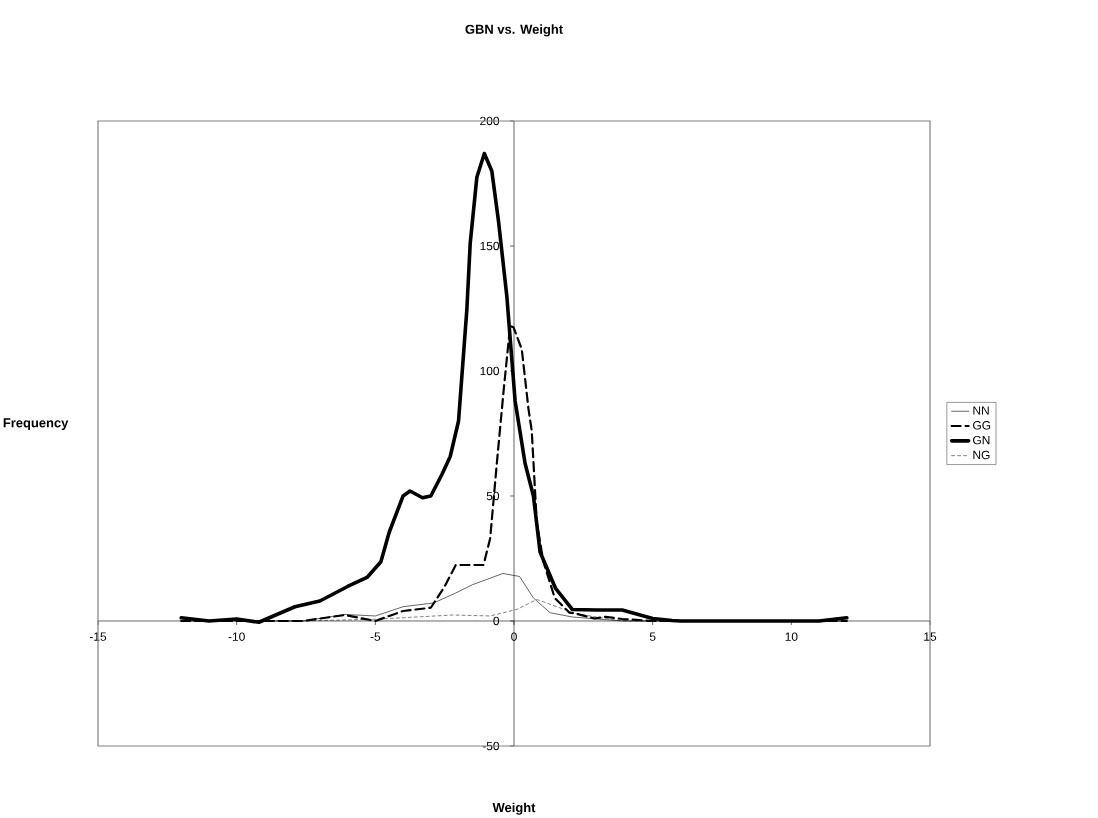 This screenshot has height=818, width=1098. What do you see at coordinates (490, 246) in the screenshot?
I see `y-tick-label: 150` at bounding box center [490, 246].